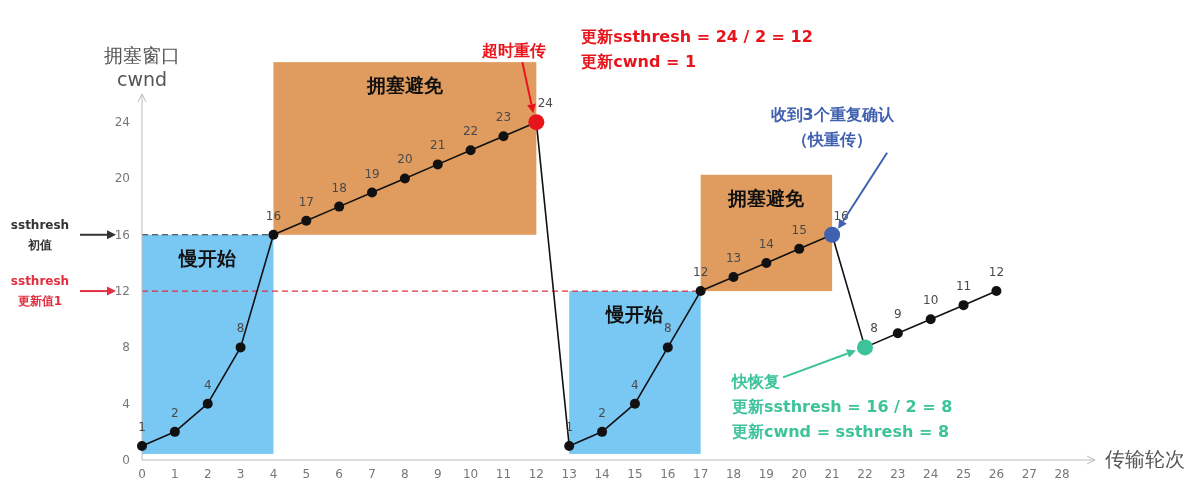 The image size is (1196, 485). Describe the element at coordinates (931, 300) in the screenshot. I see `data-label: 10` at that location.